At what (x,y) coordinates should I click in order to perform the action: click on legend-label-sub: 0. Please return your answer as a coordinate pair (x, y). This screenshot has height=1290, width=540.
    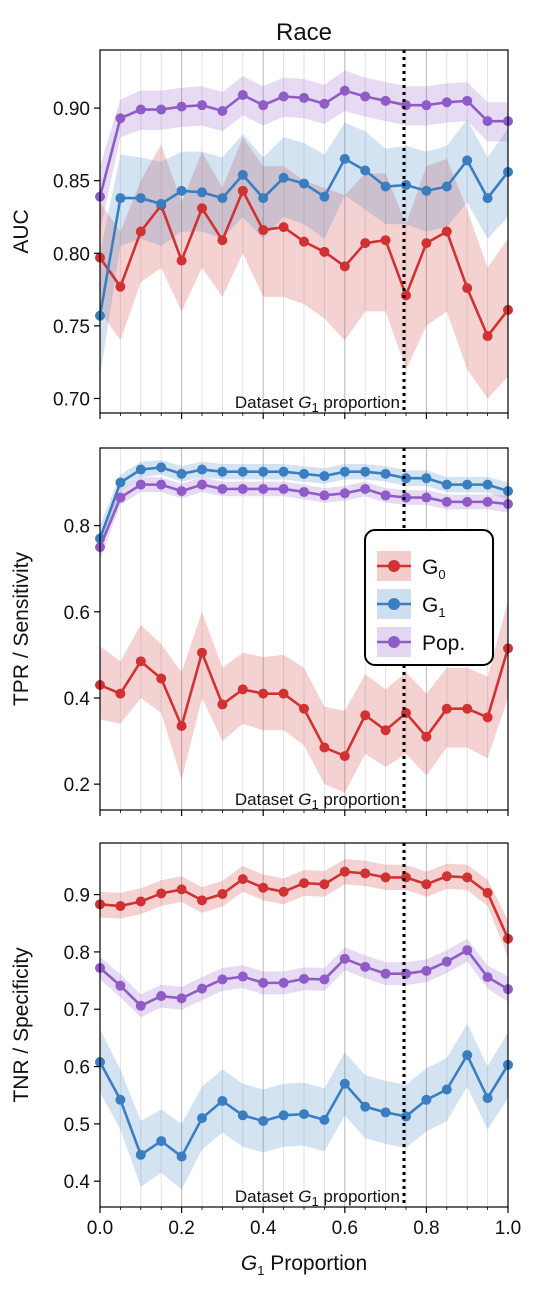
    Looking at the image, I should click on (441, 574).